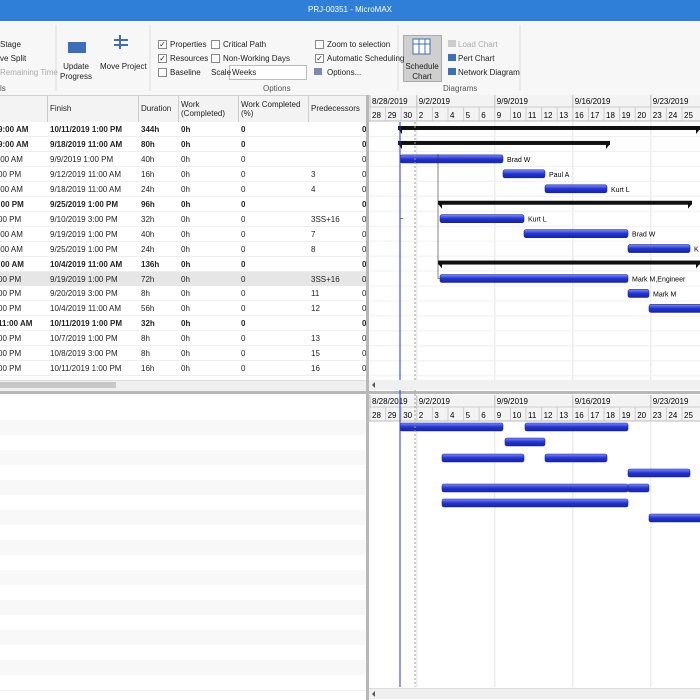  What do you see at coordinates (422, 71) in the screenshot?
I see `ribbon-button: Schedule Chart` at bounding box center [422, 71].